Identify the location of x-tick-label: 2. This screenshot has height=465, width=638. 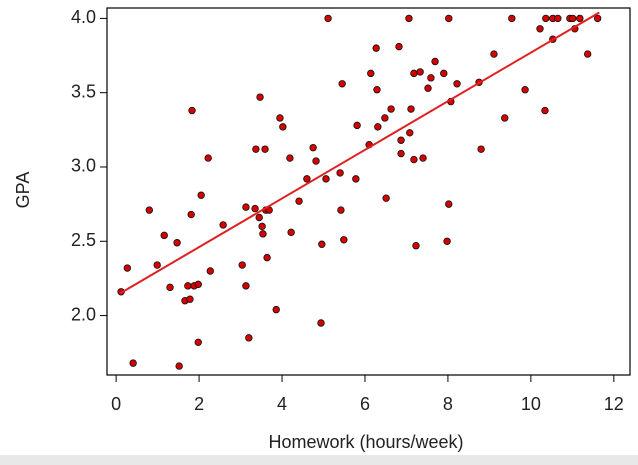
(199, 404).